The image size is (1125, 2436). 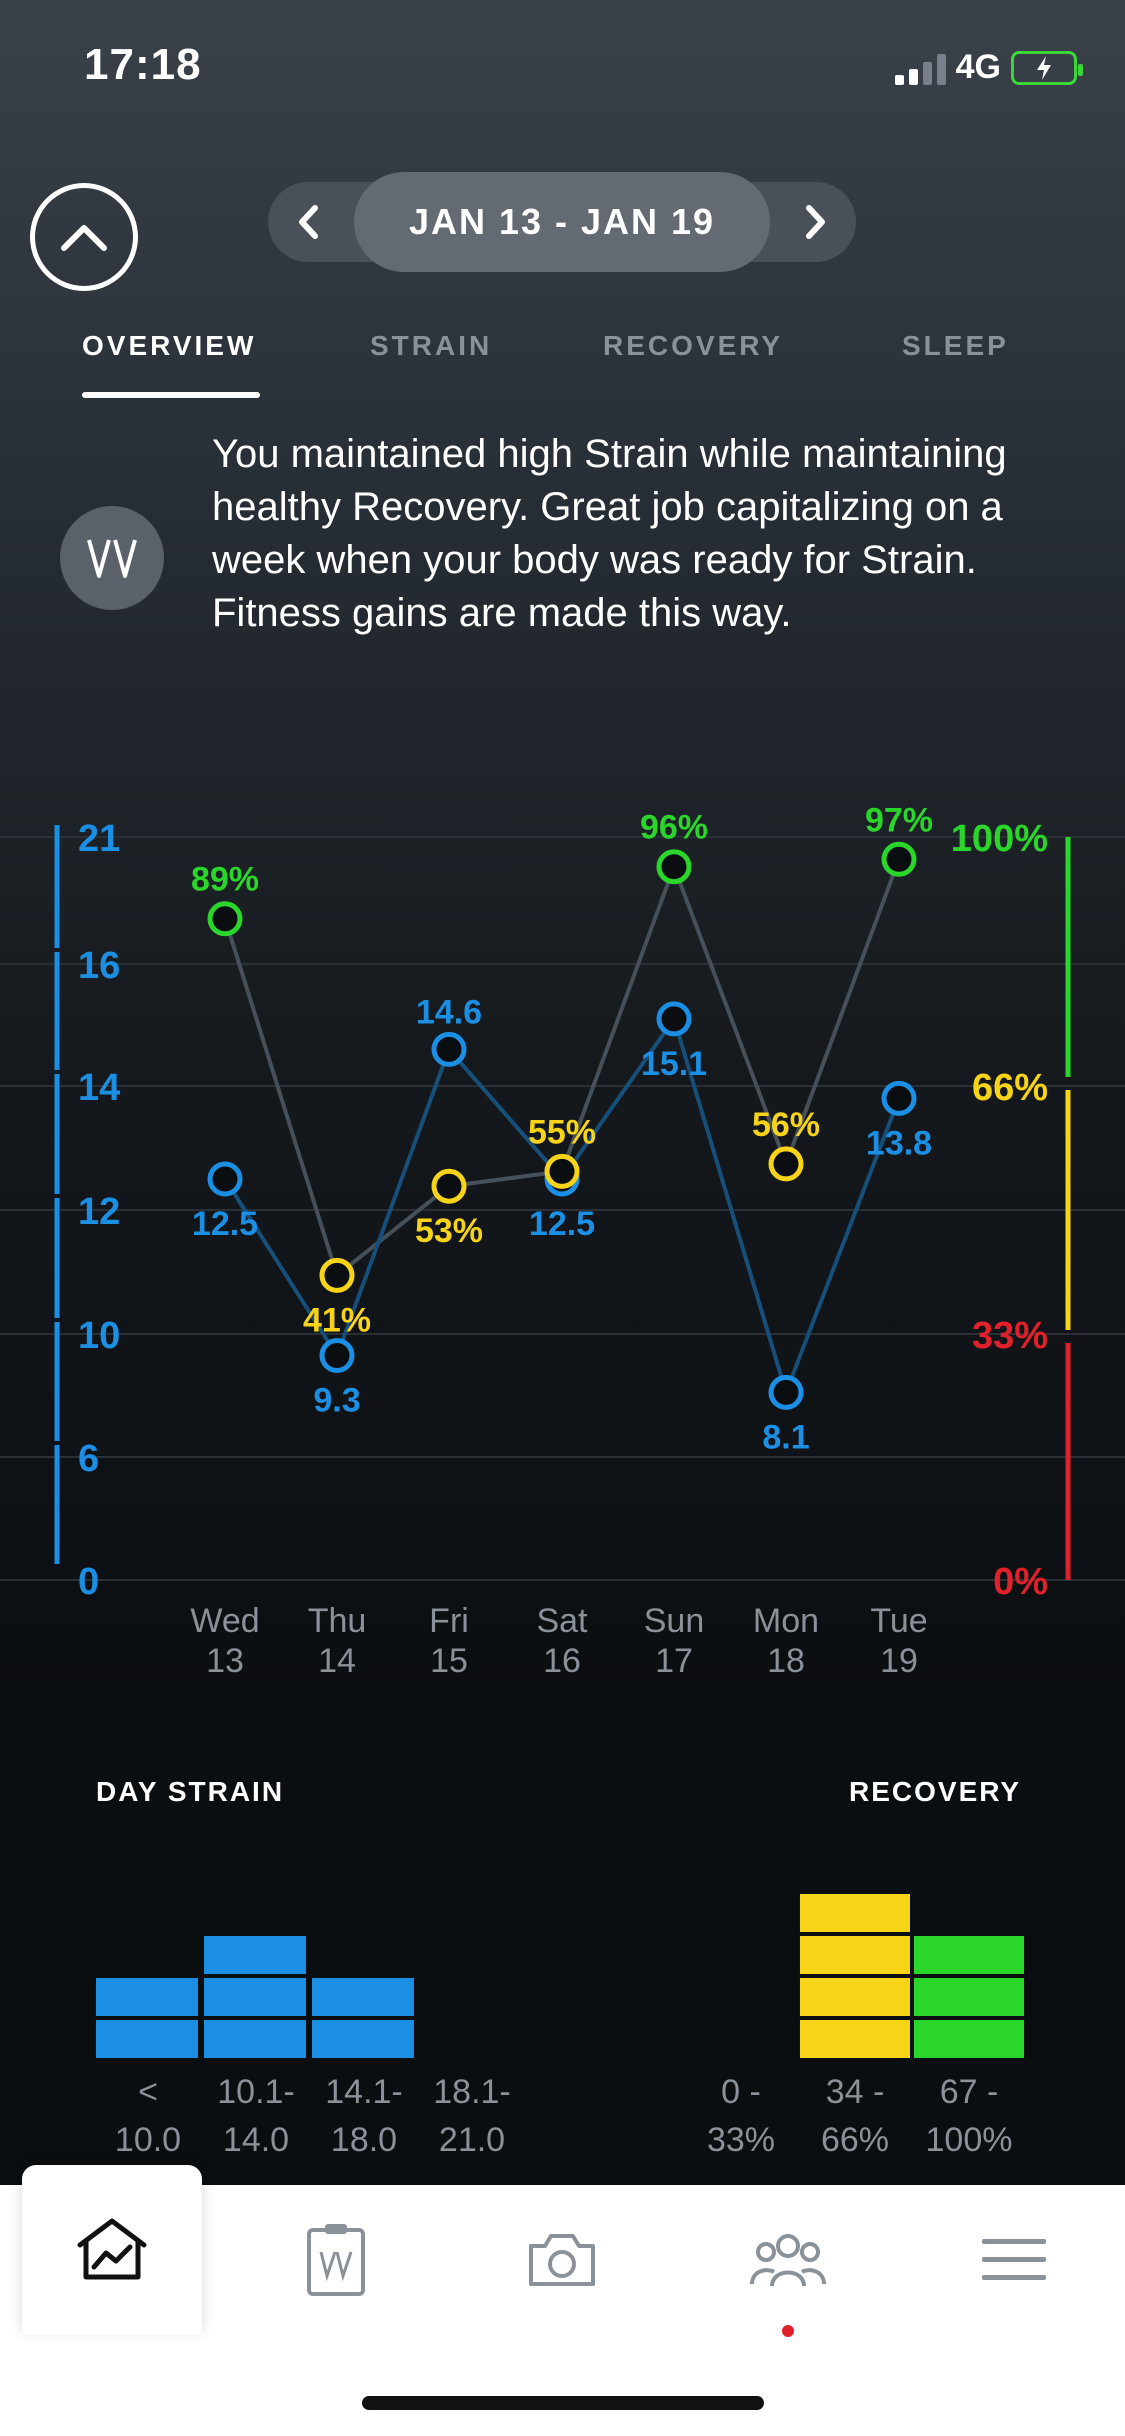 I want to click on x-axis-day-label: Sun, so click(x=674, y=1621).